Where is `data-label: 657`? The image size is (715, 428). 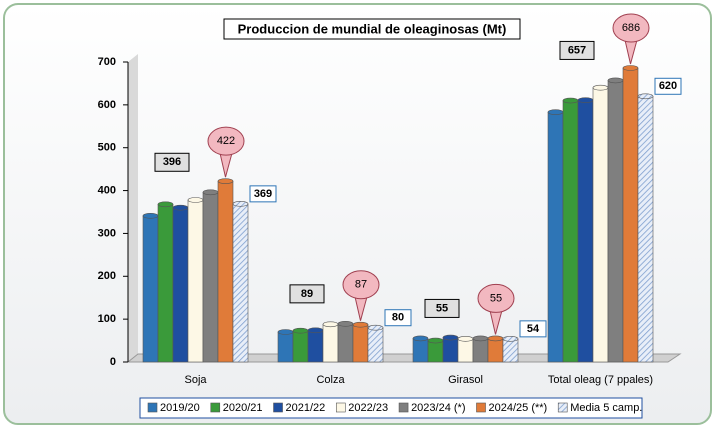 data-label: 657 is located at coordinates (577, 50).